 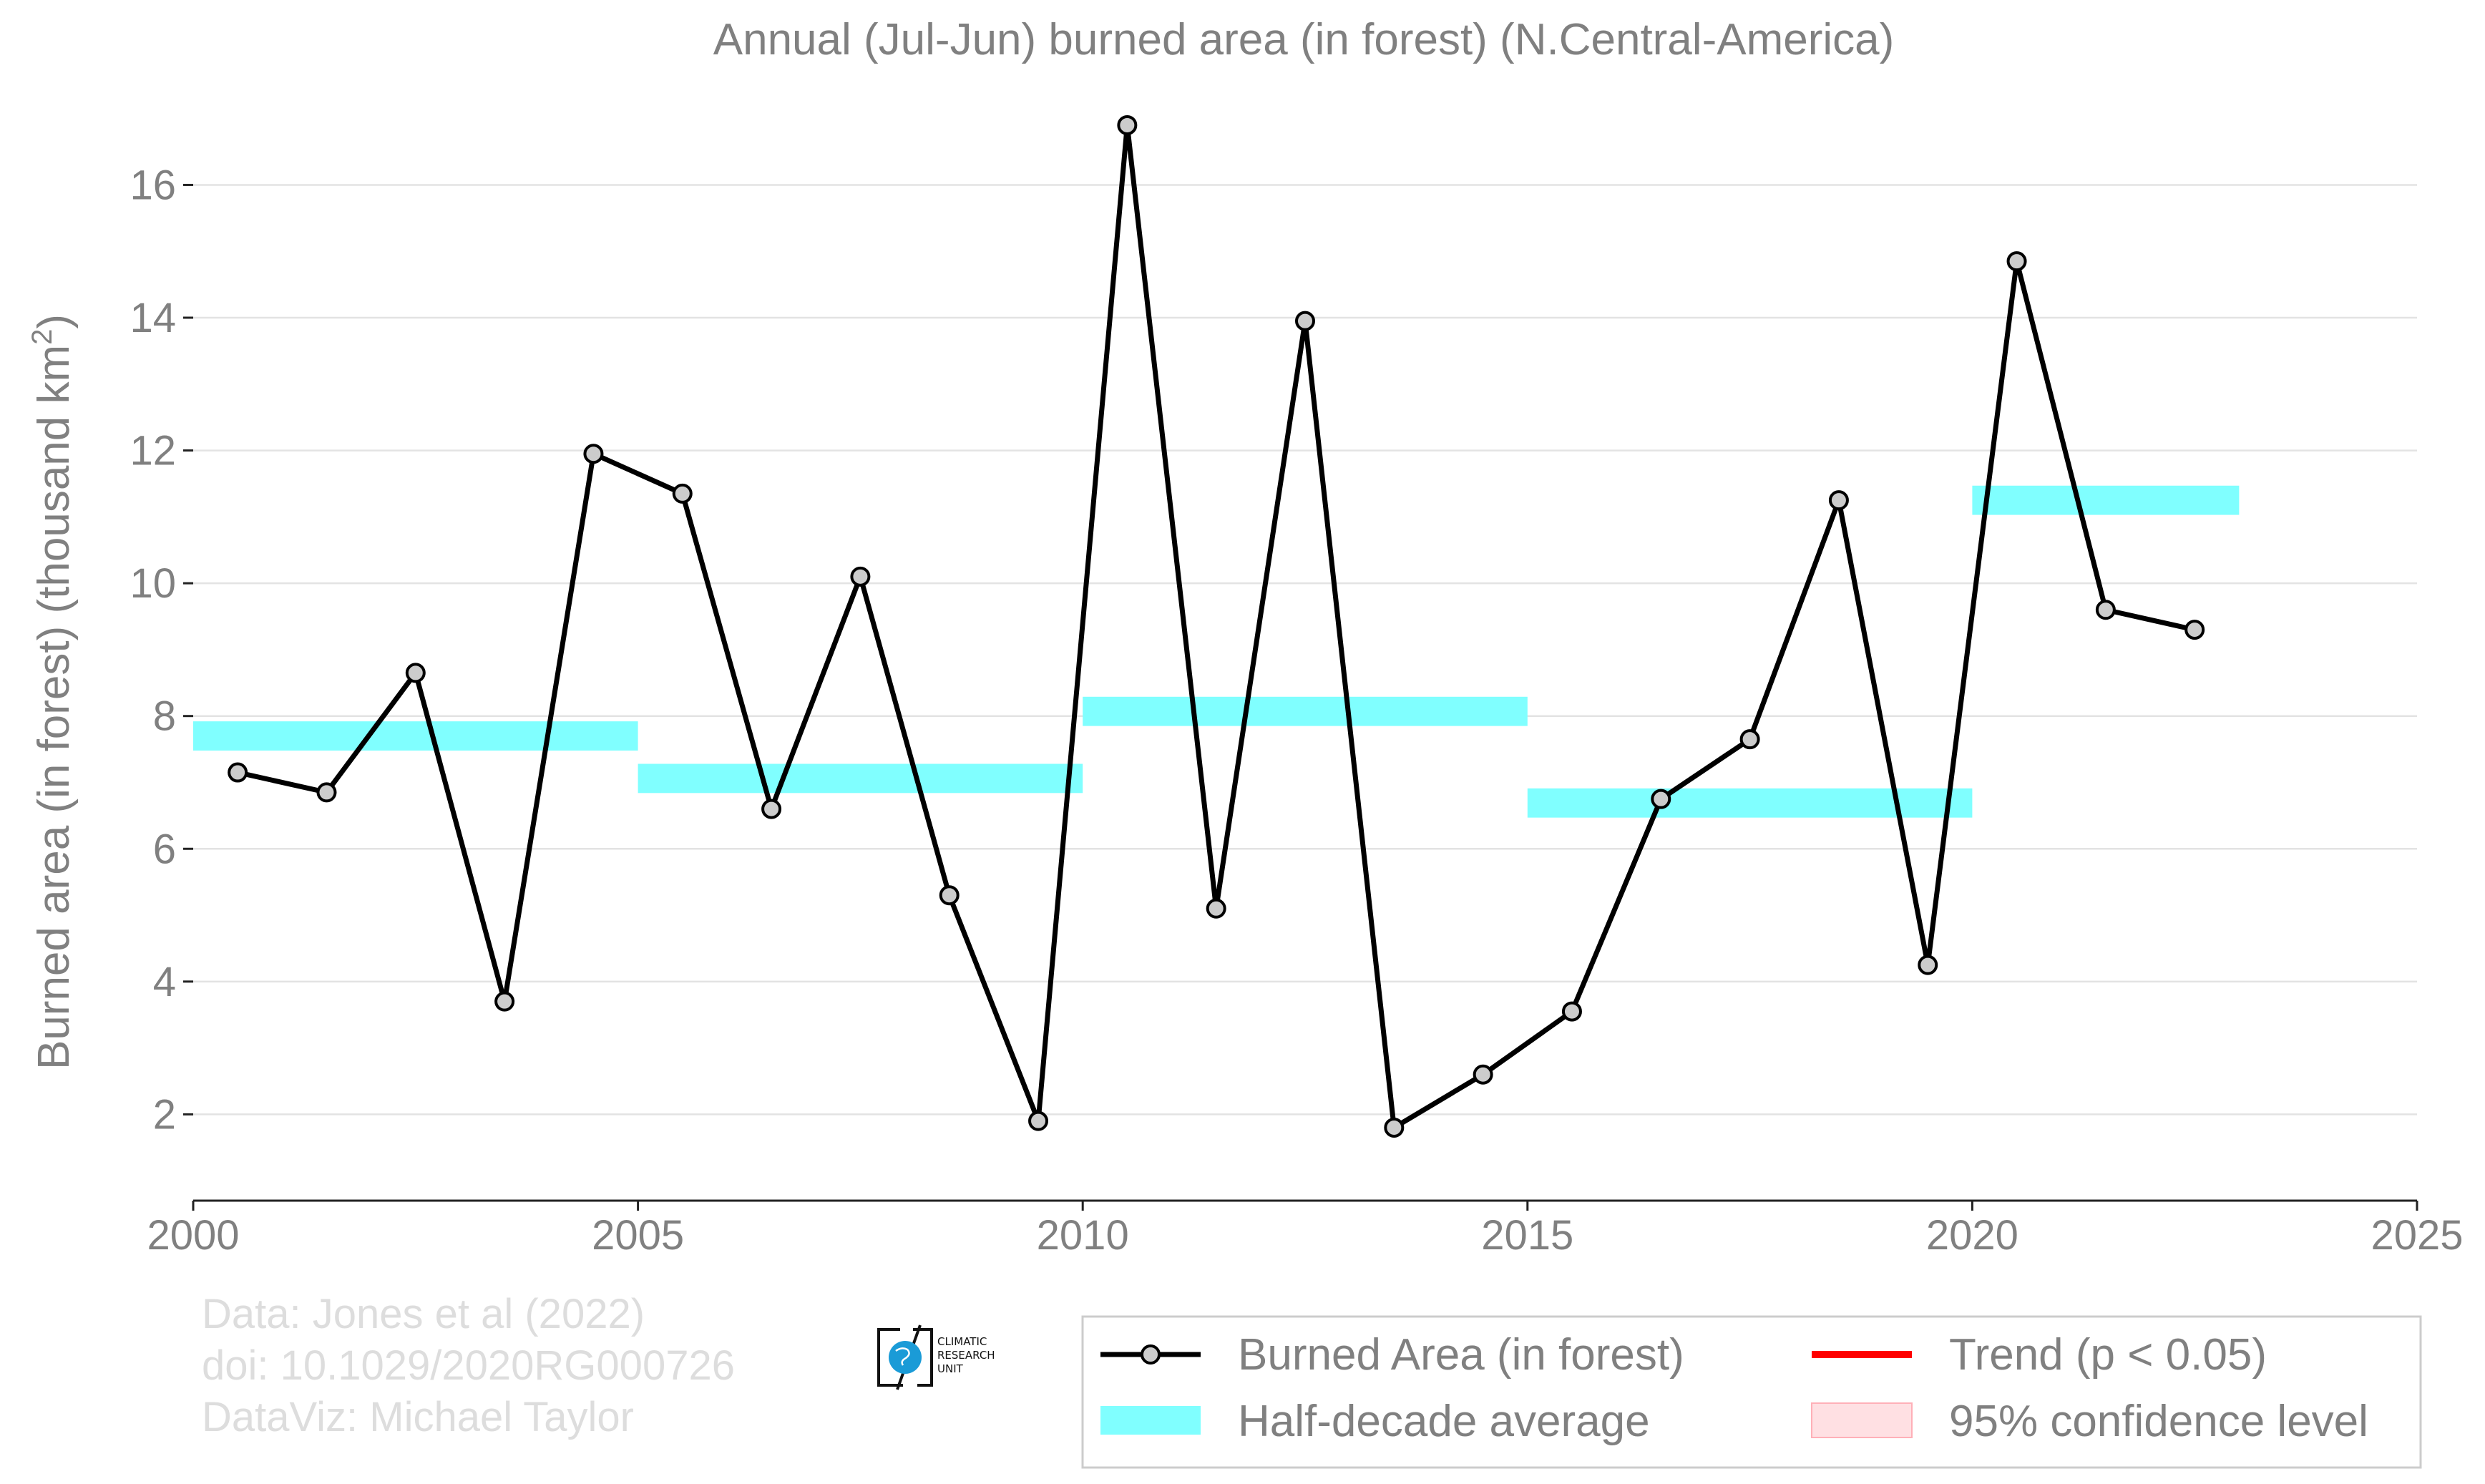 What do you see at coordinates (2158, 1421) in the screenshot?
I see `legend-label-confidence: 95% confidence level` at bounding box center [2158, 1421].